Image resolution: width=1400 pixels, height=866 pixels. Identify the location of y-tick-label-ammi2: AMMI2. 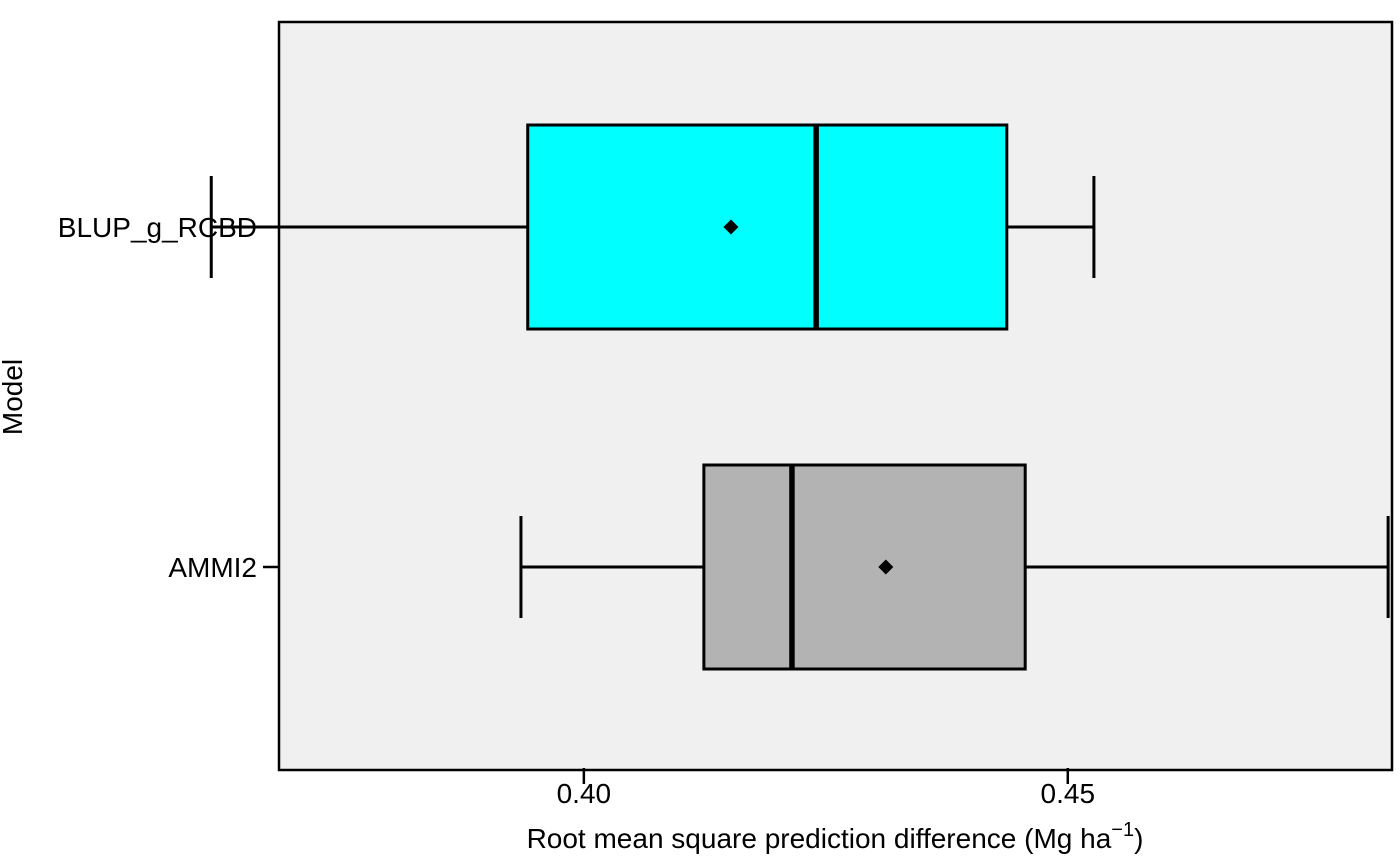
(212, 567).